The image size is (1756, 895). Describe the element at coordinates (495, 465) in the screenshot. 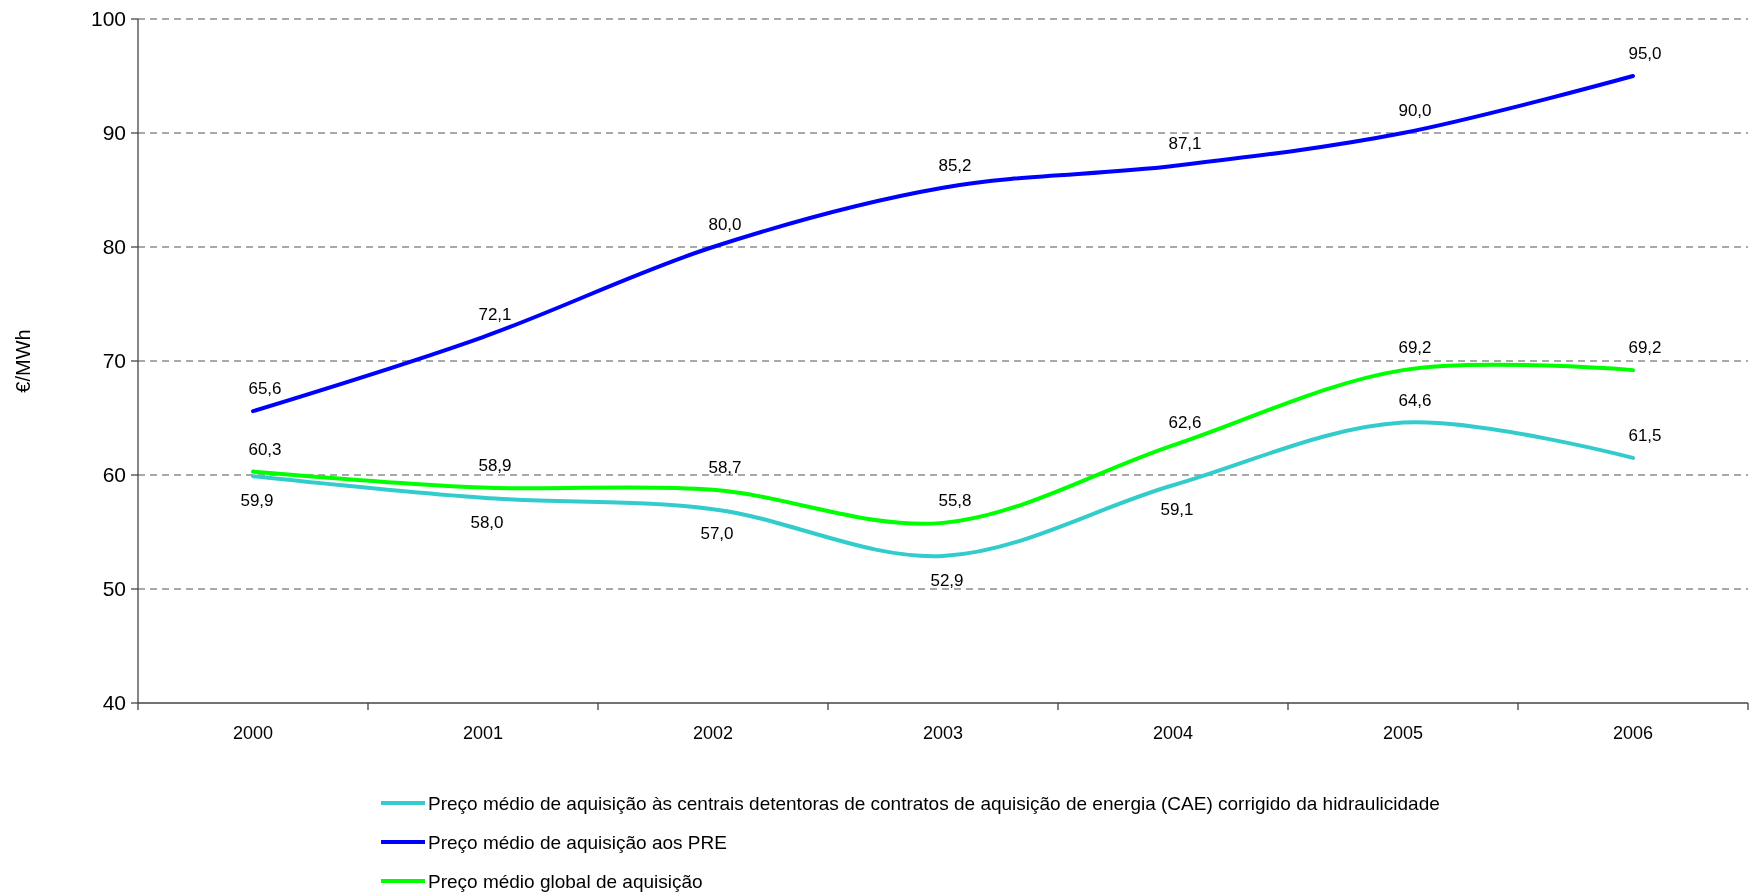

I see `data-label: 58,9` at that location.